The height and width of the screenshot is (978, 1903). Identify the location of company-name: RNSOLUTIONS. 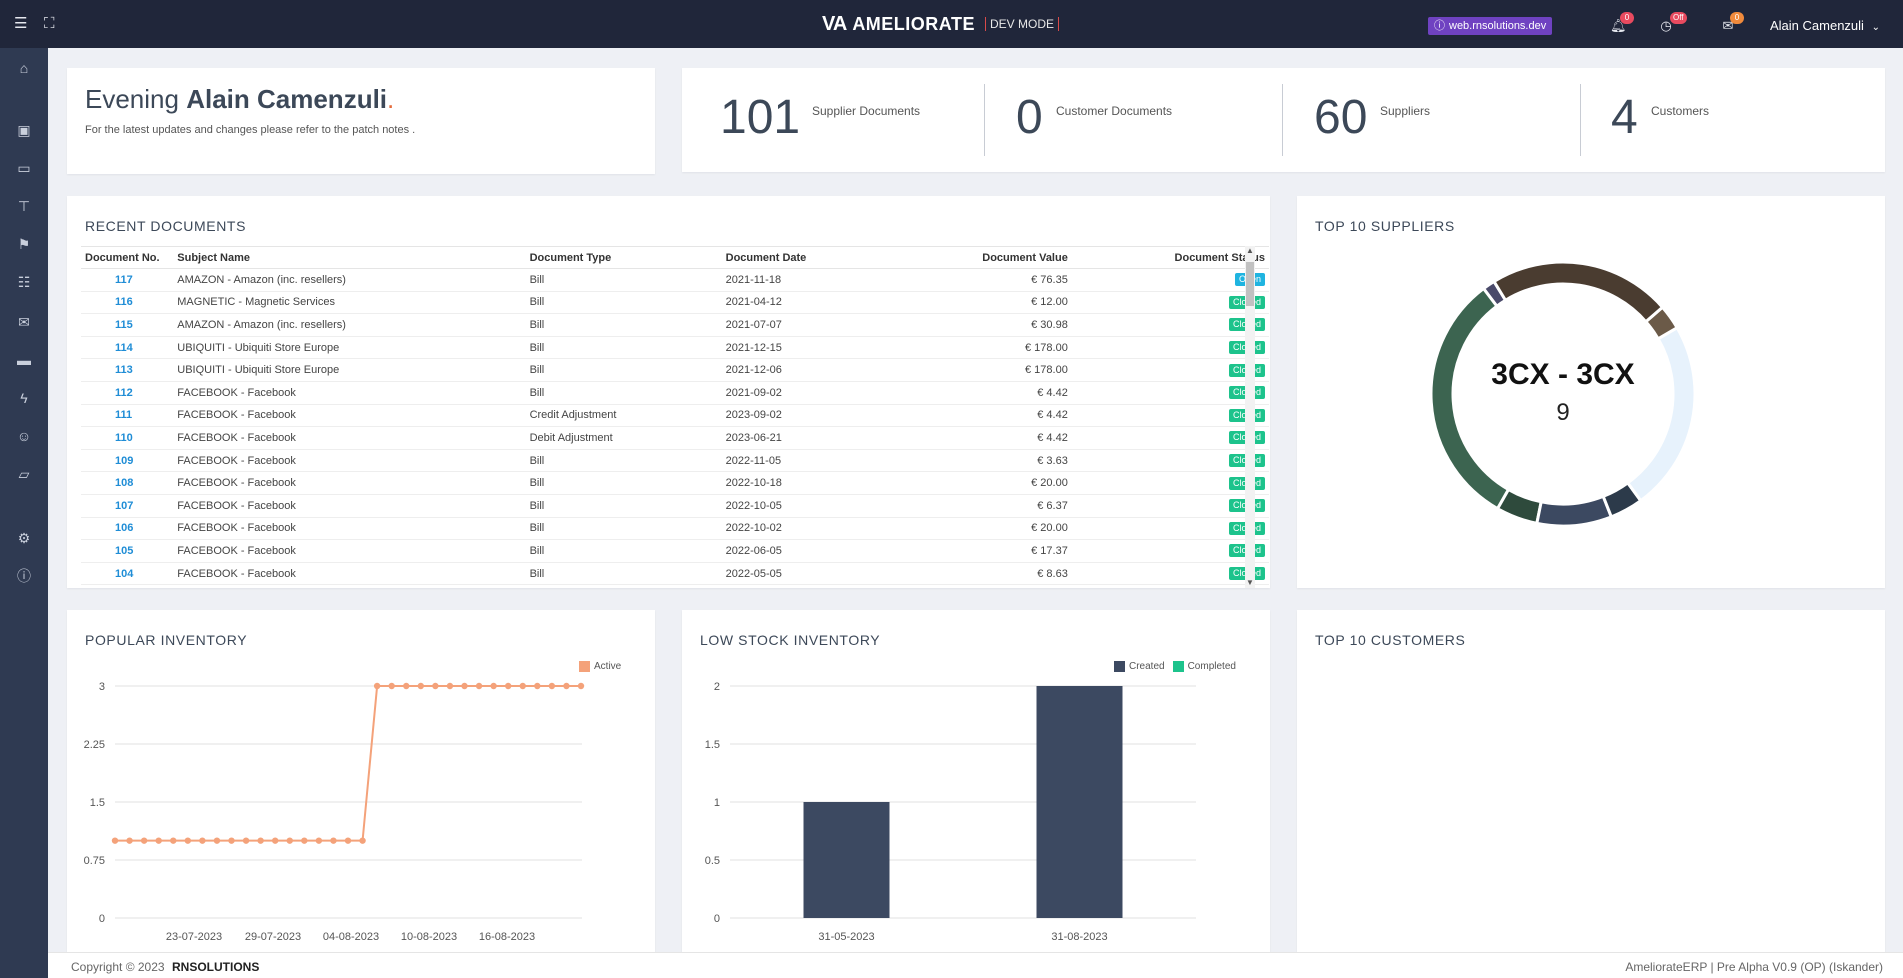
(216, 967).